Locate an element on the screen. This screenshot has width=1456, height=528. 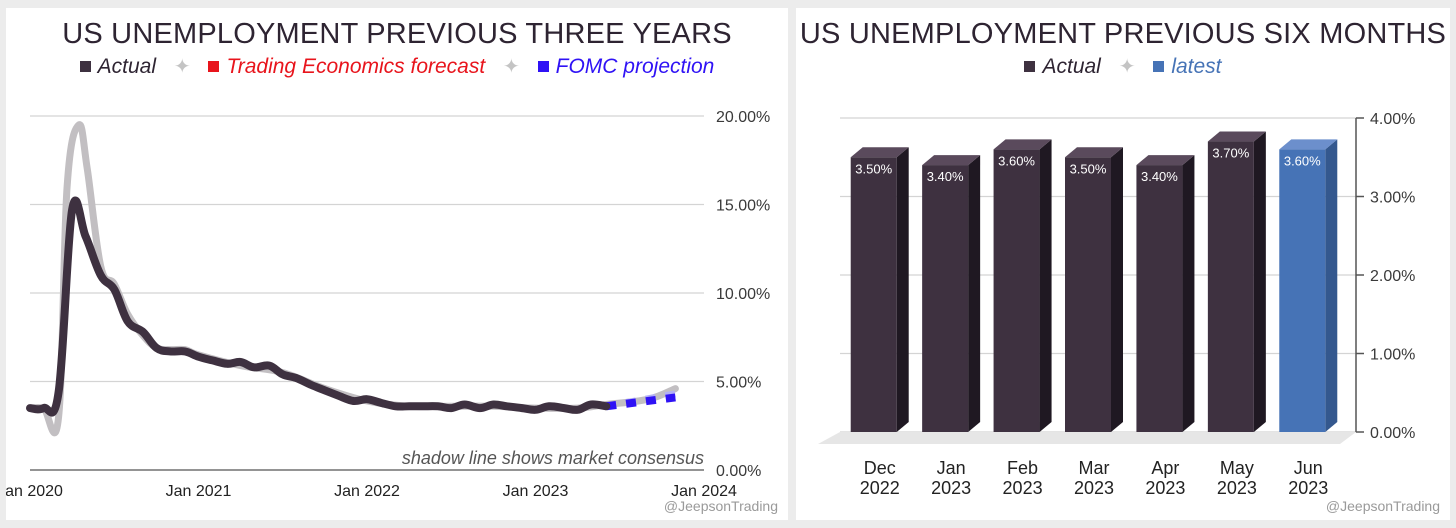
legend-fomc-swatch is located at coordinates (543, 66).